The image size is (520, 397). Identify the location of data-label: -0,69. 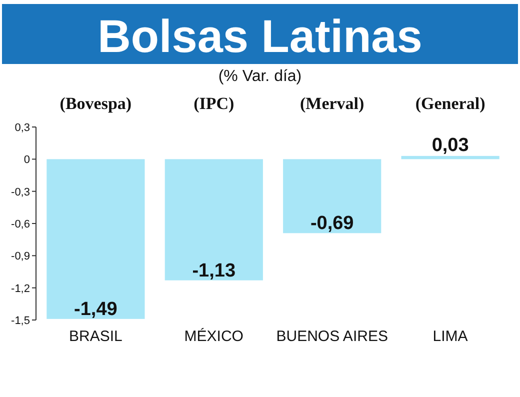
(332, 223).